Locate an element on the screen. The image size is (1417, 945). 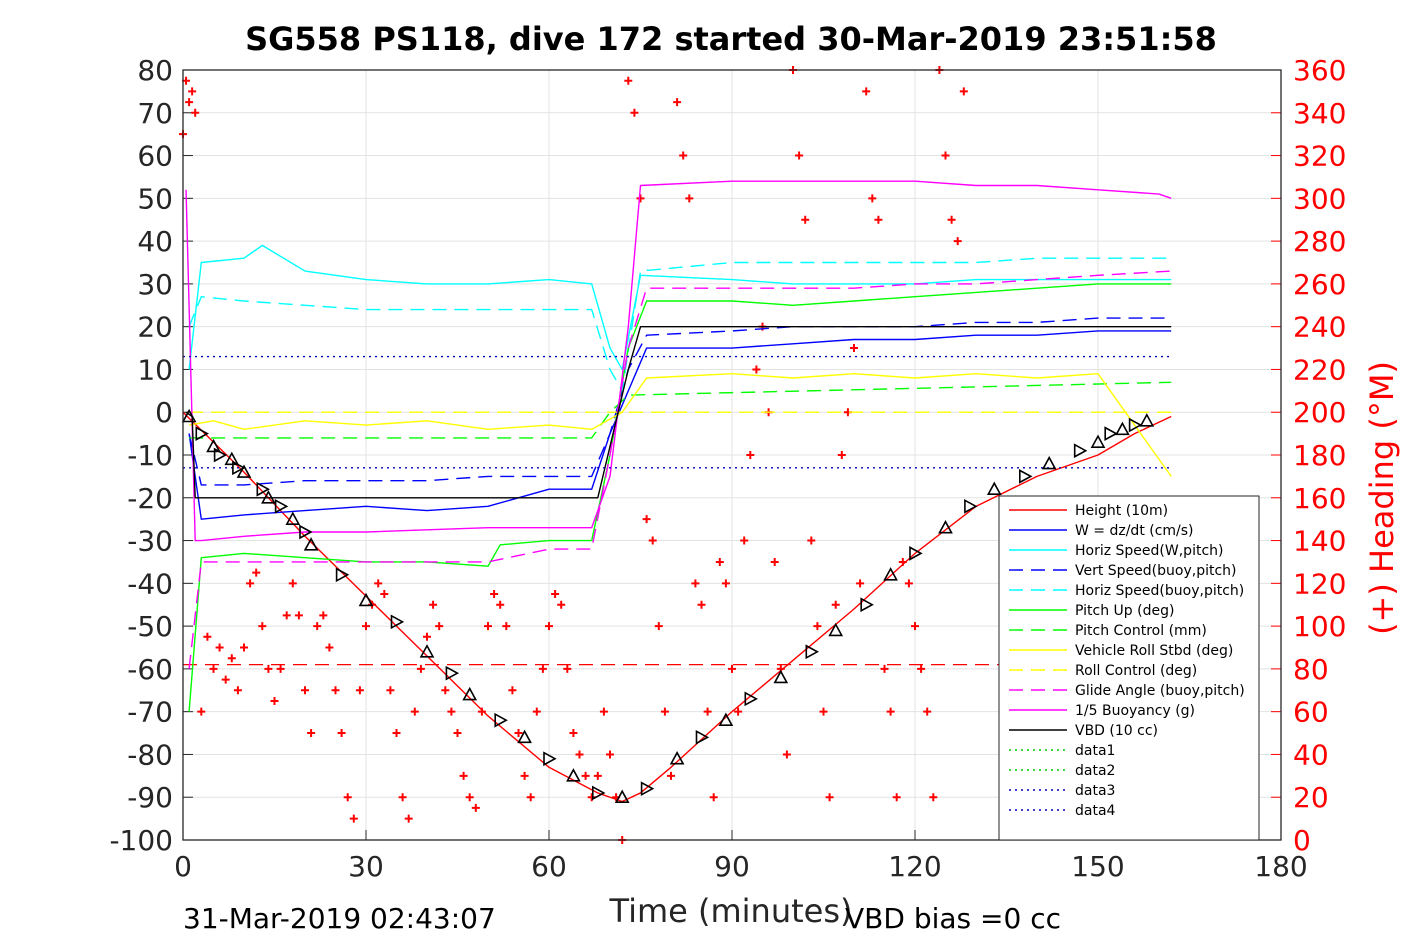
legend-label: data3 is located at coordinates (1095, 791).